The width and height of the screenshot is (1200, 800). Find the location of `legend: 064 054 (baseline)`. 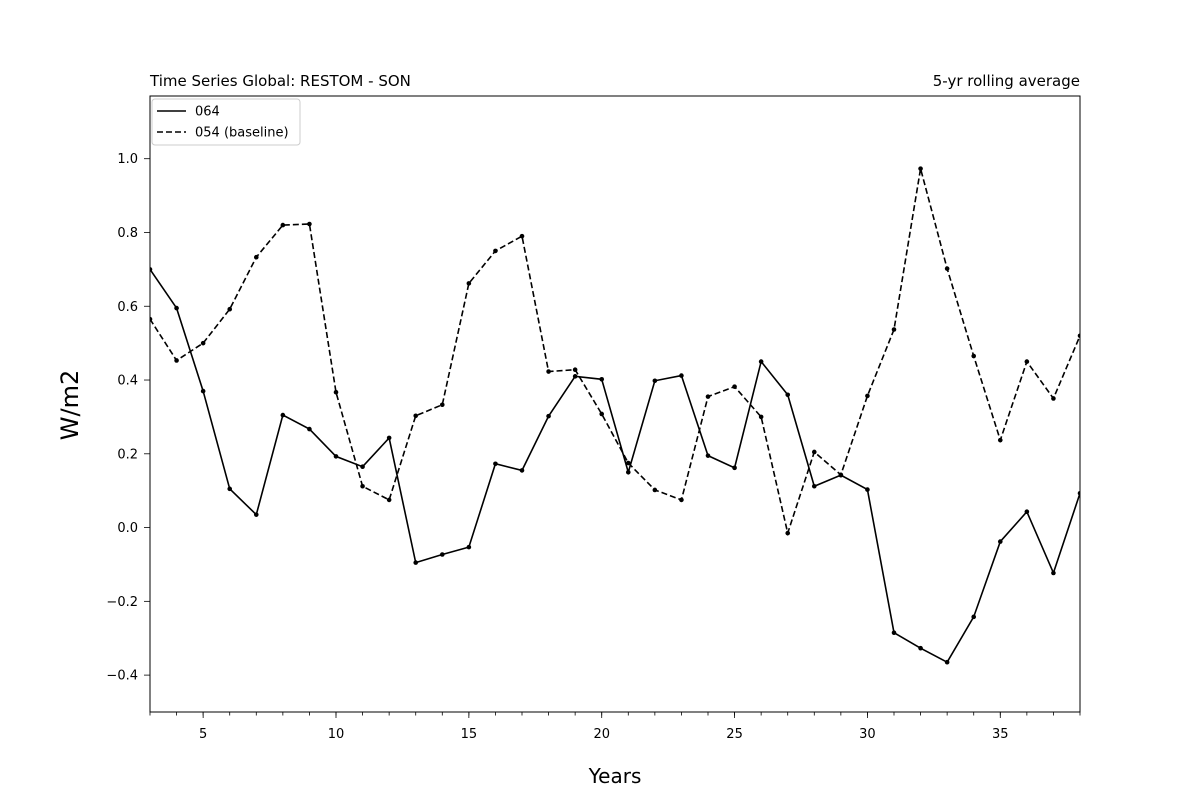

legend: 064 054 (baseline) is located at coordinates (226, 122).